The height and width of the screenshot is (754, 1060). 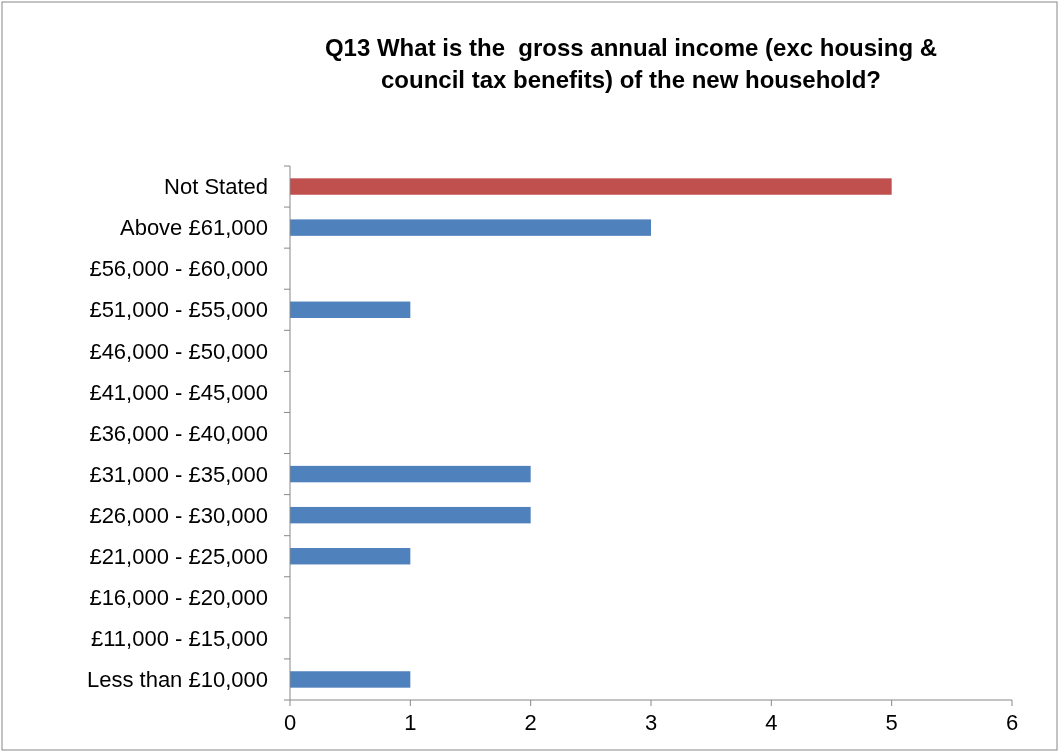 What do you see at coordinates (216, 187) in the screenshot?
I see `y-tick-label: Not Stated` at bounding box center [216, 187].